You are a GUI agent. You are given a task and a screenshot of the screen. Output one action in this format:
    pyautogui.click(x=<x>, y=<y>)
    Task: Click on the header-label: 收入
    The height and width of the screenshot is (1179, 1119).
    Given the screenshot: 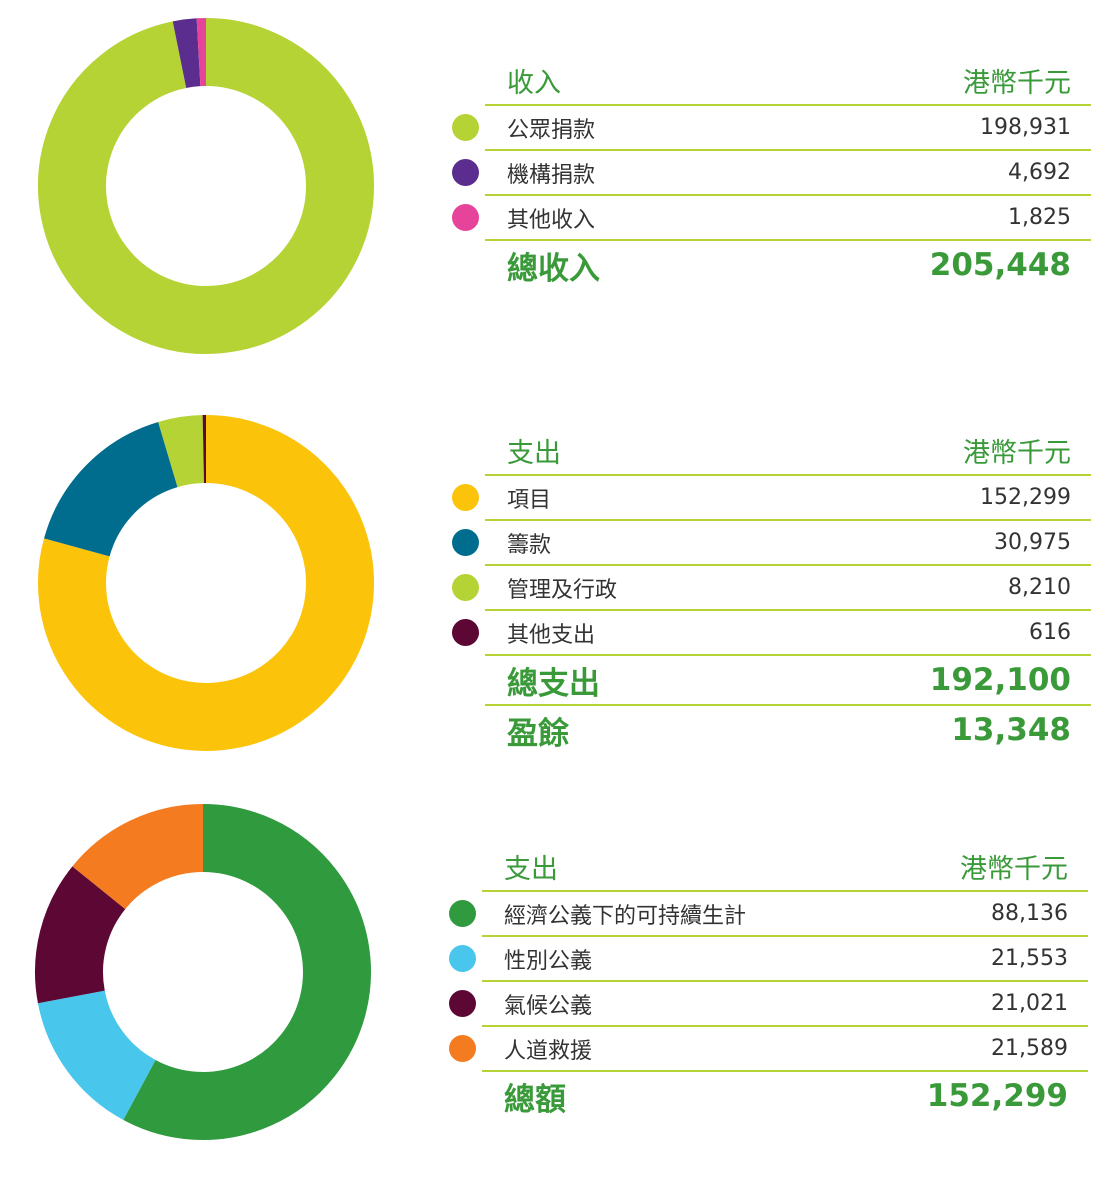 What is the action you would take?
    pyautogui.click(x=534, y=83)
    